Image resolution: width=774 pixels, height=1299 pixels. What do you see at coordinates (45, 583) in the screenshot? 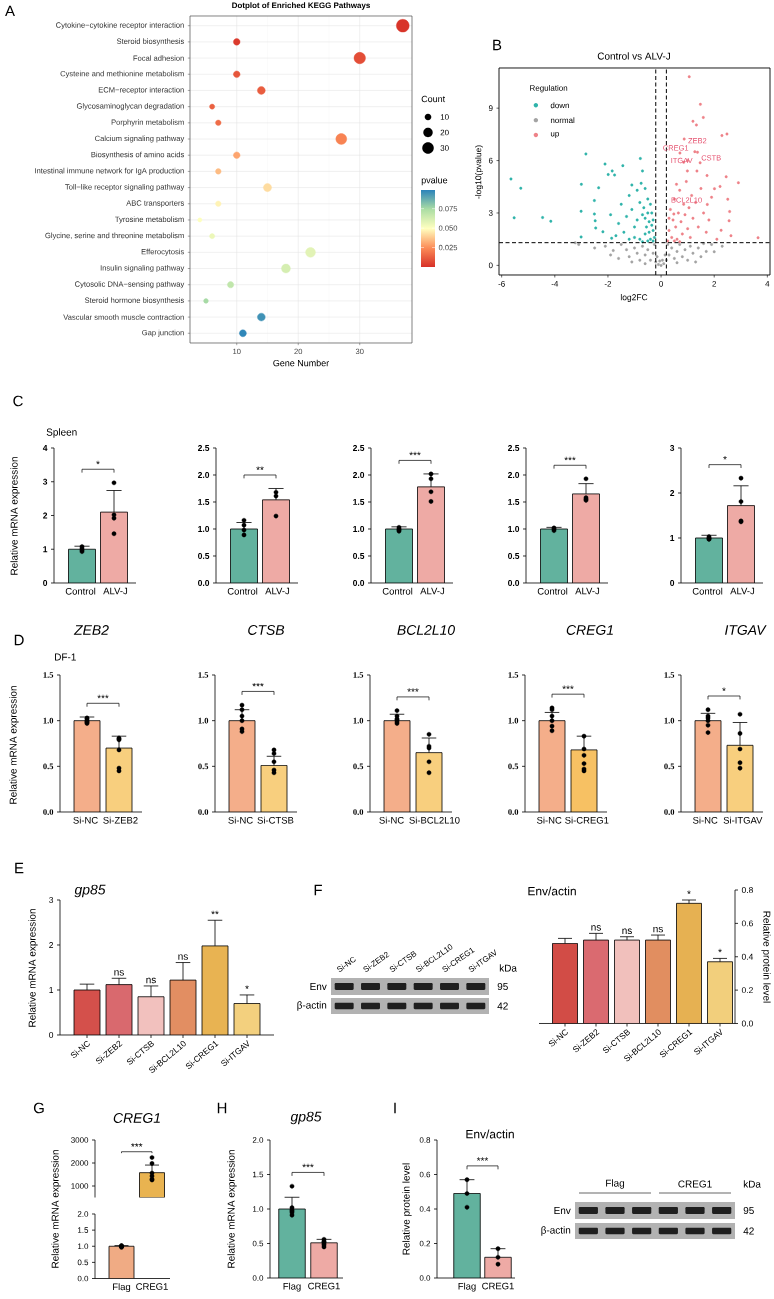
I see `y-tick-label: 0` at bounding box center [45, 583].